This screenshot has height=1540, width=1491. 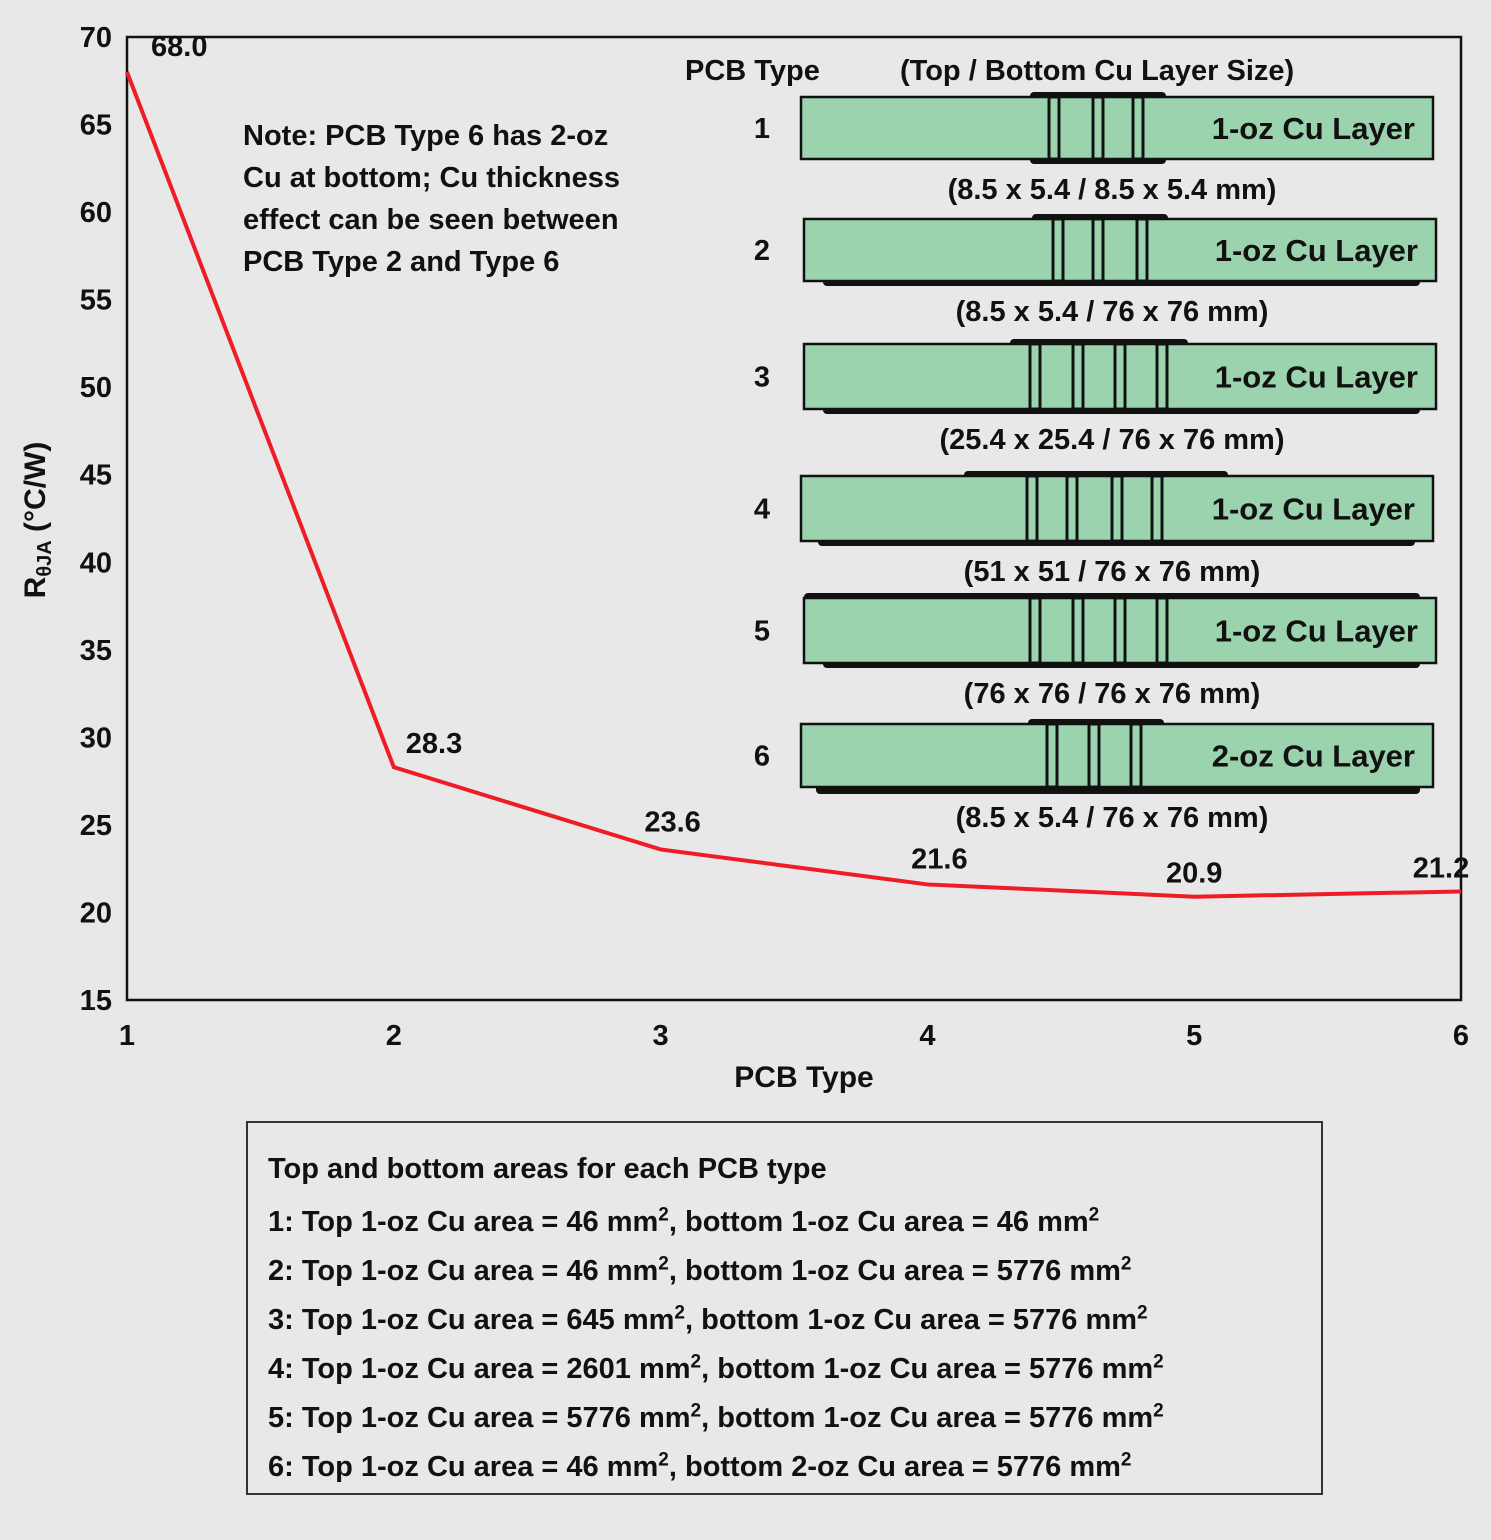 What do you see at coordinates (1194, 1036) in the screenshot?
I see `x-tick-label: 5` at bounding box center [1194, 1036].